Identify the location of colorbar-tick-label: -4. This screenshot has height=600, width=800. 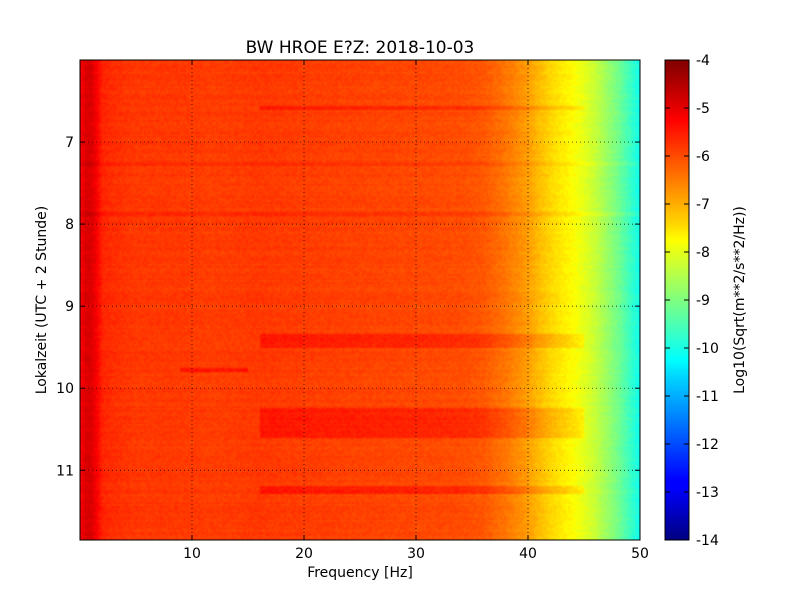
(703, 61).